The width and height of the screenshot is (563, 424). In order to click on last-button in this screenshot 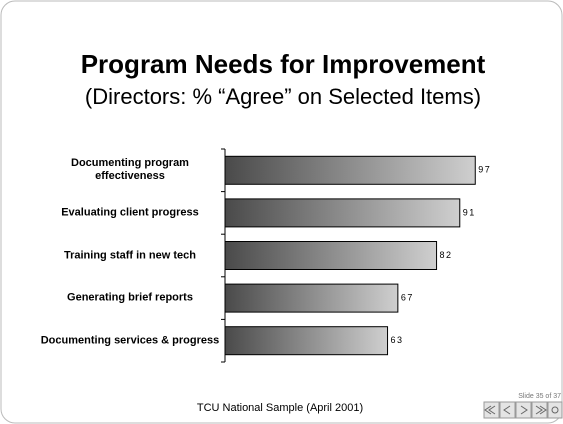, I will do `click(539, 410)`.